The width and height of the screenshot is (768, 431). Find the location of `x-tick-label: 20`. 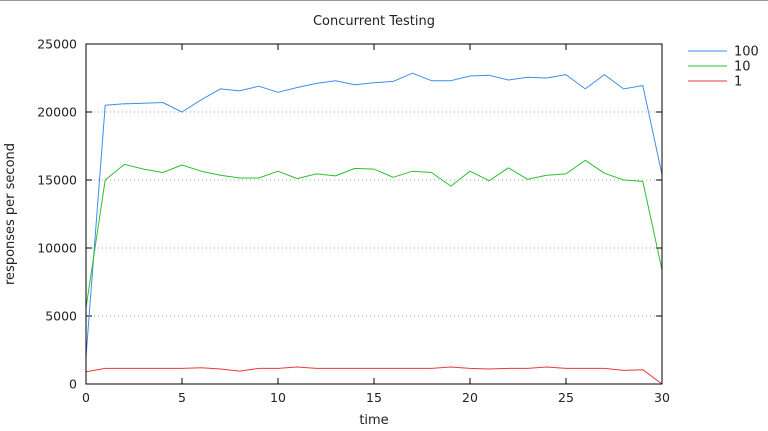

x-tick-label: 20 is located at coordinates (470, 397).